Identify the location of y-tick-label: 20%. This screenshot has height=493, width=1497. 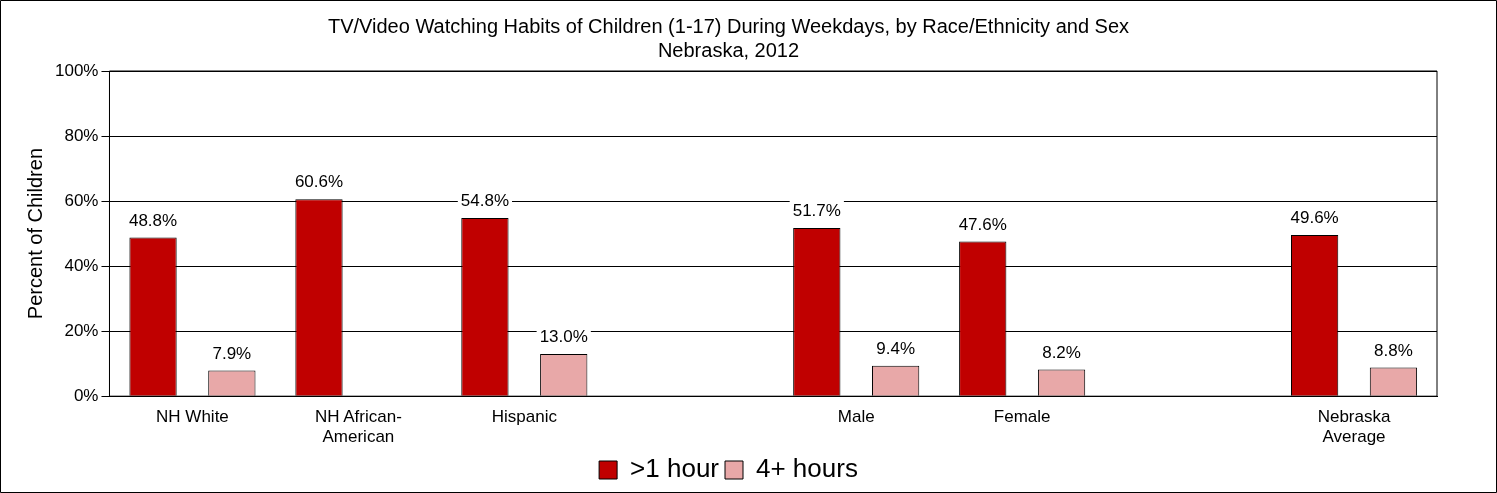
(81, 330).